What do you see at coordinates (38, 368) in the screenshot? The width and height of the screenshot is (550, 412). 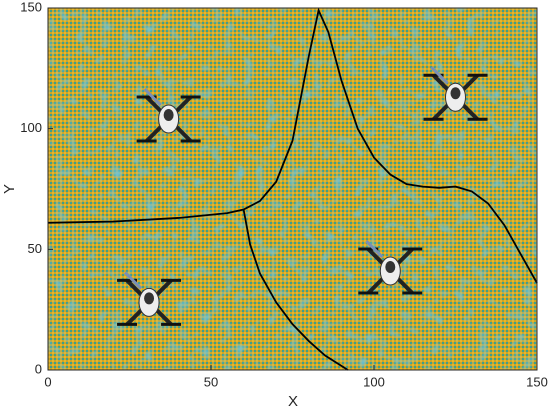 I see `y-tick-label: 0` at bounding box center [38, 368].